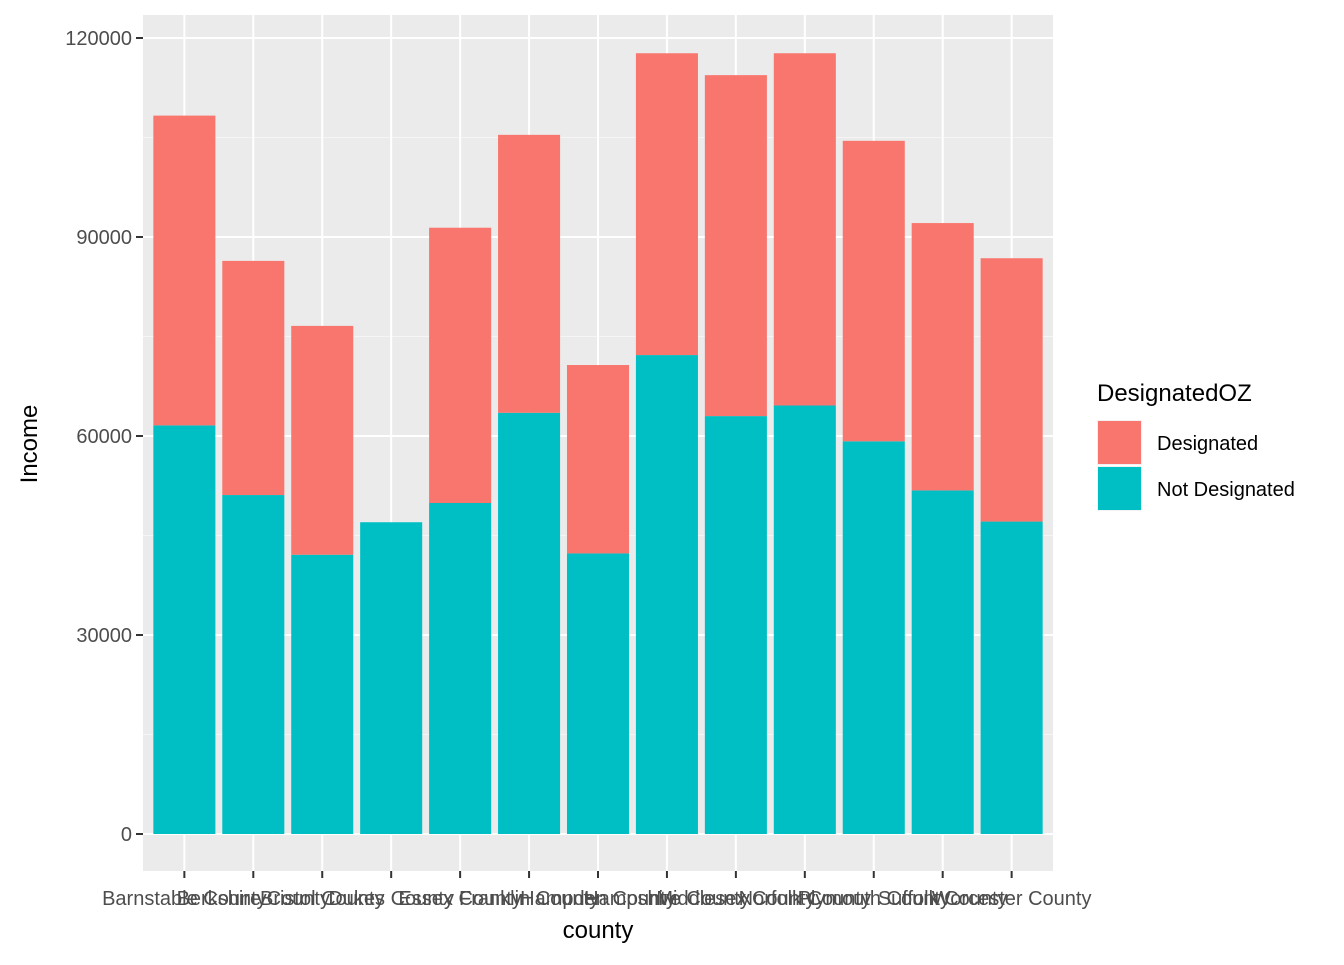 The width and height of the screenshot is (1344, 965). What do you see at coordinates (1012, 899) in the screenshot?
I see `x-tick-label: Worcester County` at bounding box center [1012, 899].